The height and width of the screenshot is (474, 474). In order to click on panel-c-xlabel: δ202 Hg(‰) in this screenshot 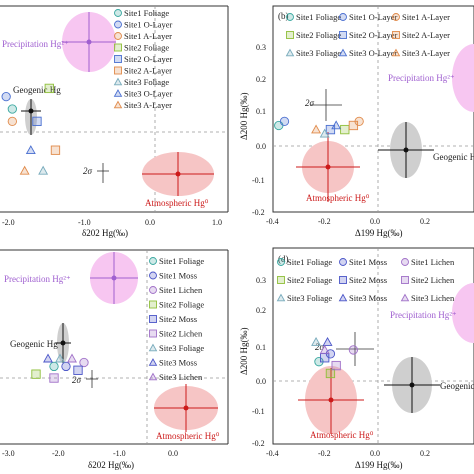, I will do `click(111, 465)`.